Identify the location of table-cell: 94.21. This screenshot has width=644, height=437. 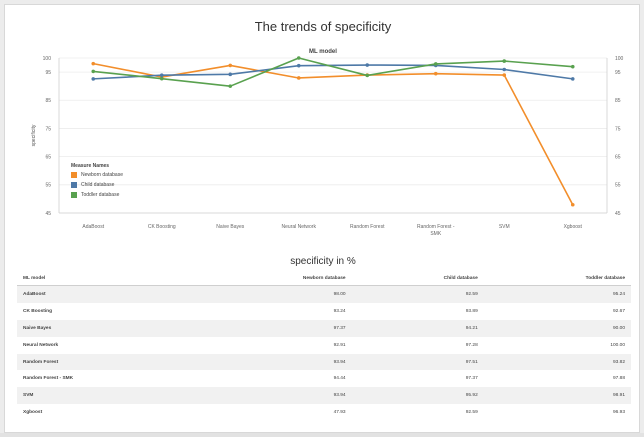
(417, 328).